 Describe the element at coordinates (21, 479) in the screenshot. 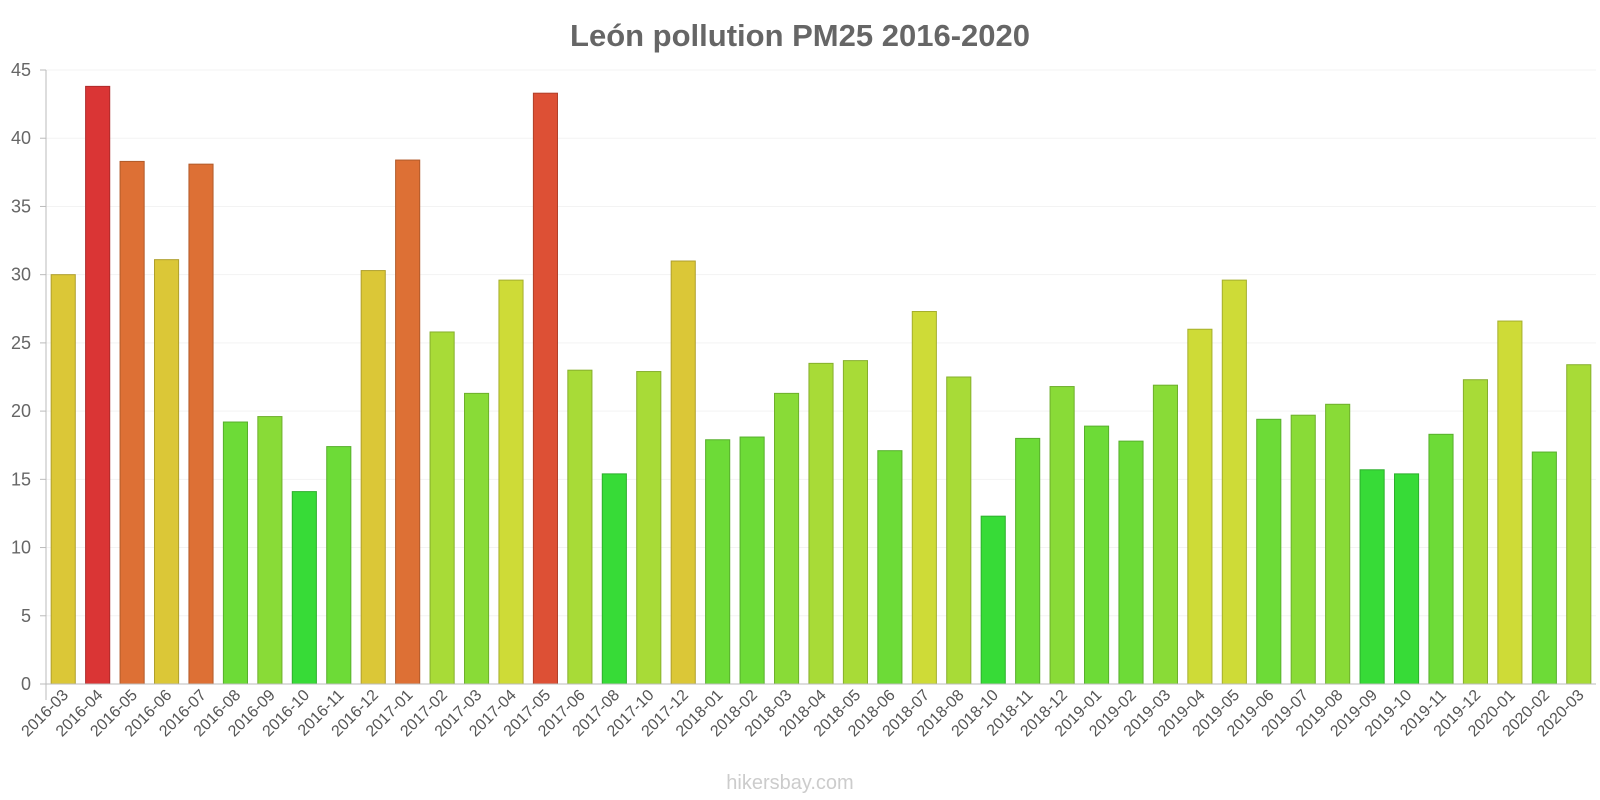

I see `y-tick-label: 15` at that location.